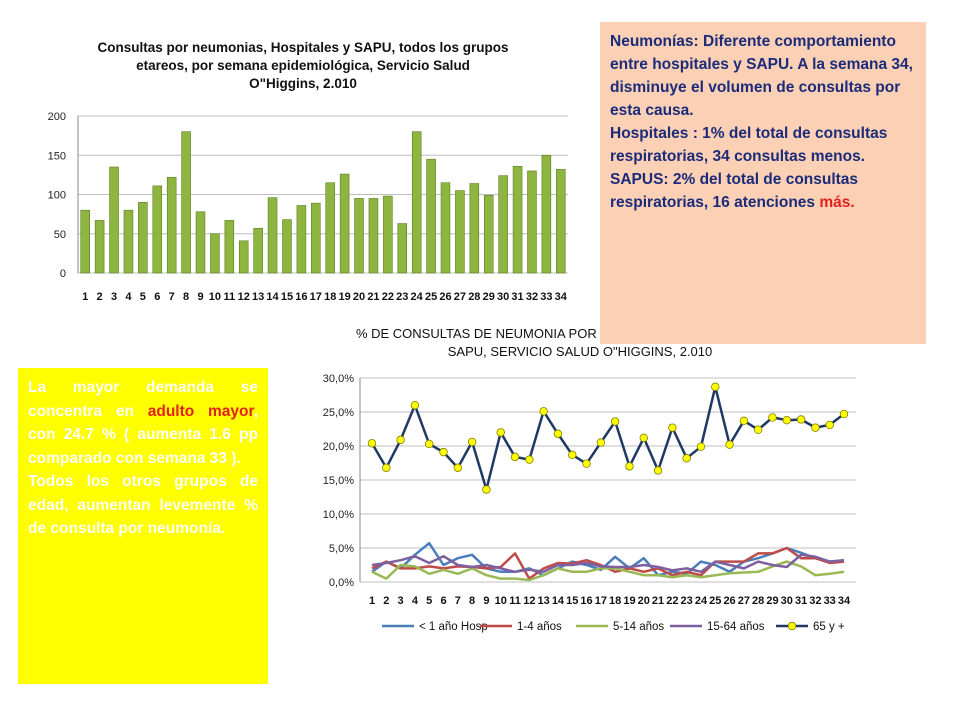 This screenshot has height=720, width=960. What do you see at coordinates (57, 196) in the screenshot?
I see `y-tick-label: 100` at bounding box center [57, 196].